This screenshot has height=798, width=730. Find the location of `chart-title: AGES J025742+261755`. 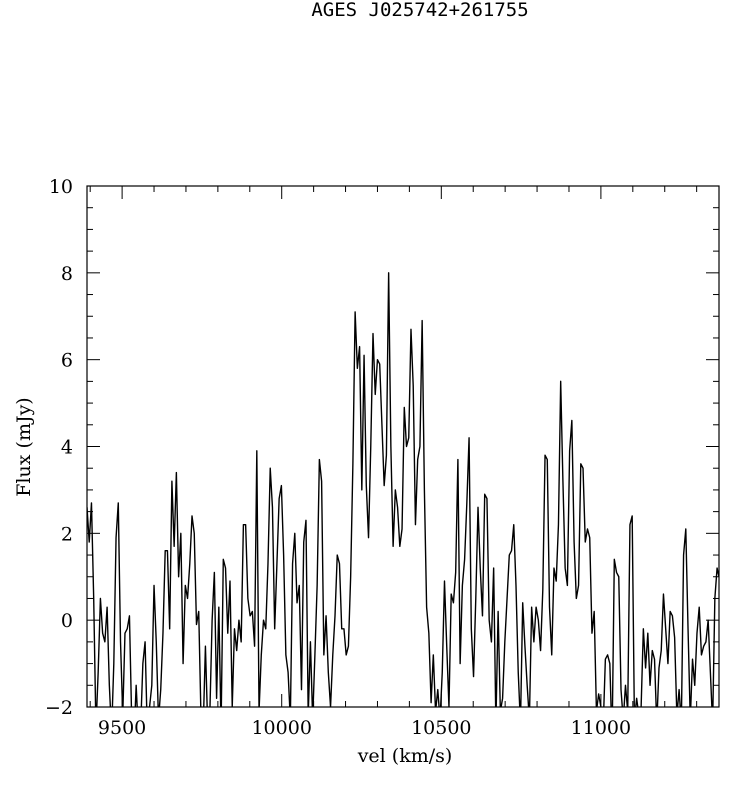

chart-title: AGES J025742+261755 is located at coordinates (419, 10).